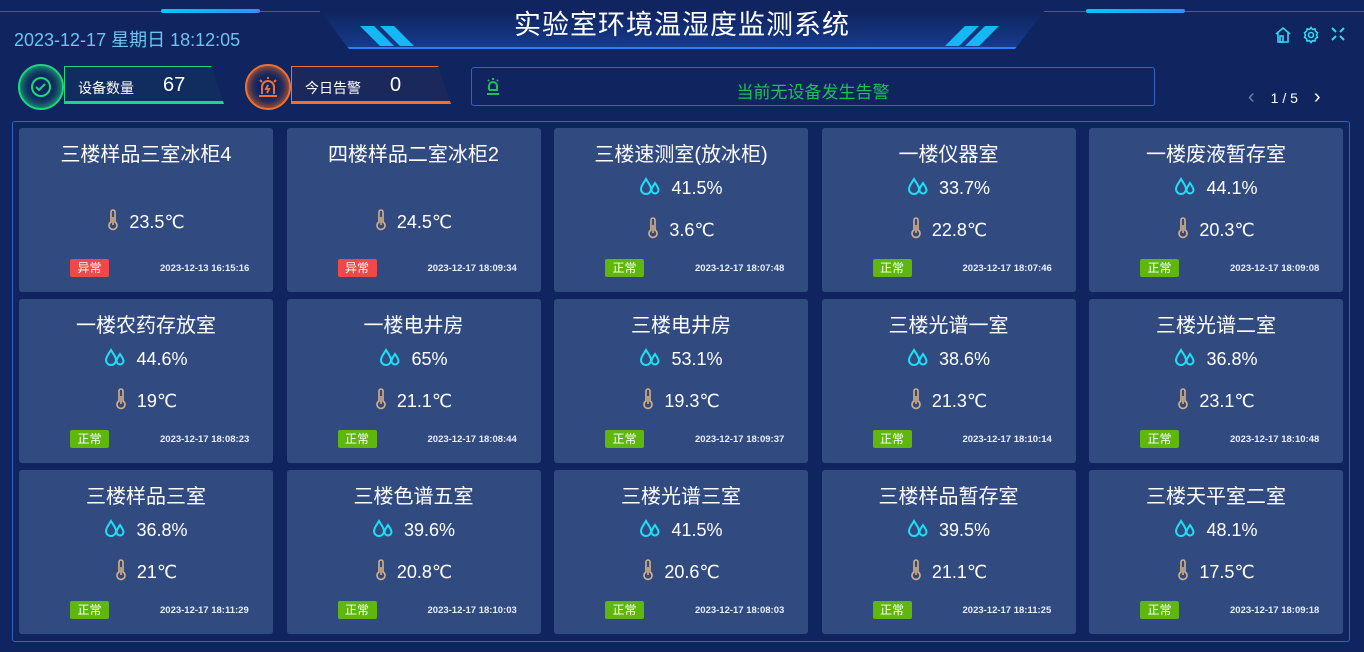 The image size is (1364, 652). Describe the element at coordinates (1232, 359) in the screenshot. I see `humidity-value: 36.8%` at that location.